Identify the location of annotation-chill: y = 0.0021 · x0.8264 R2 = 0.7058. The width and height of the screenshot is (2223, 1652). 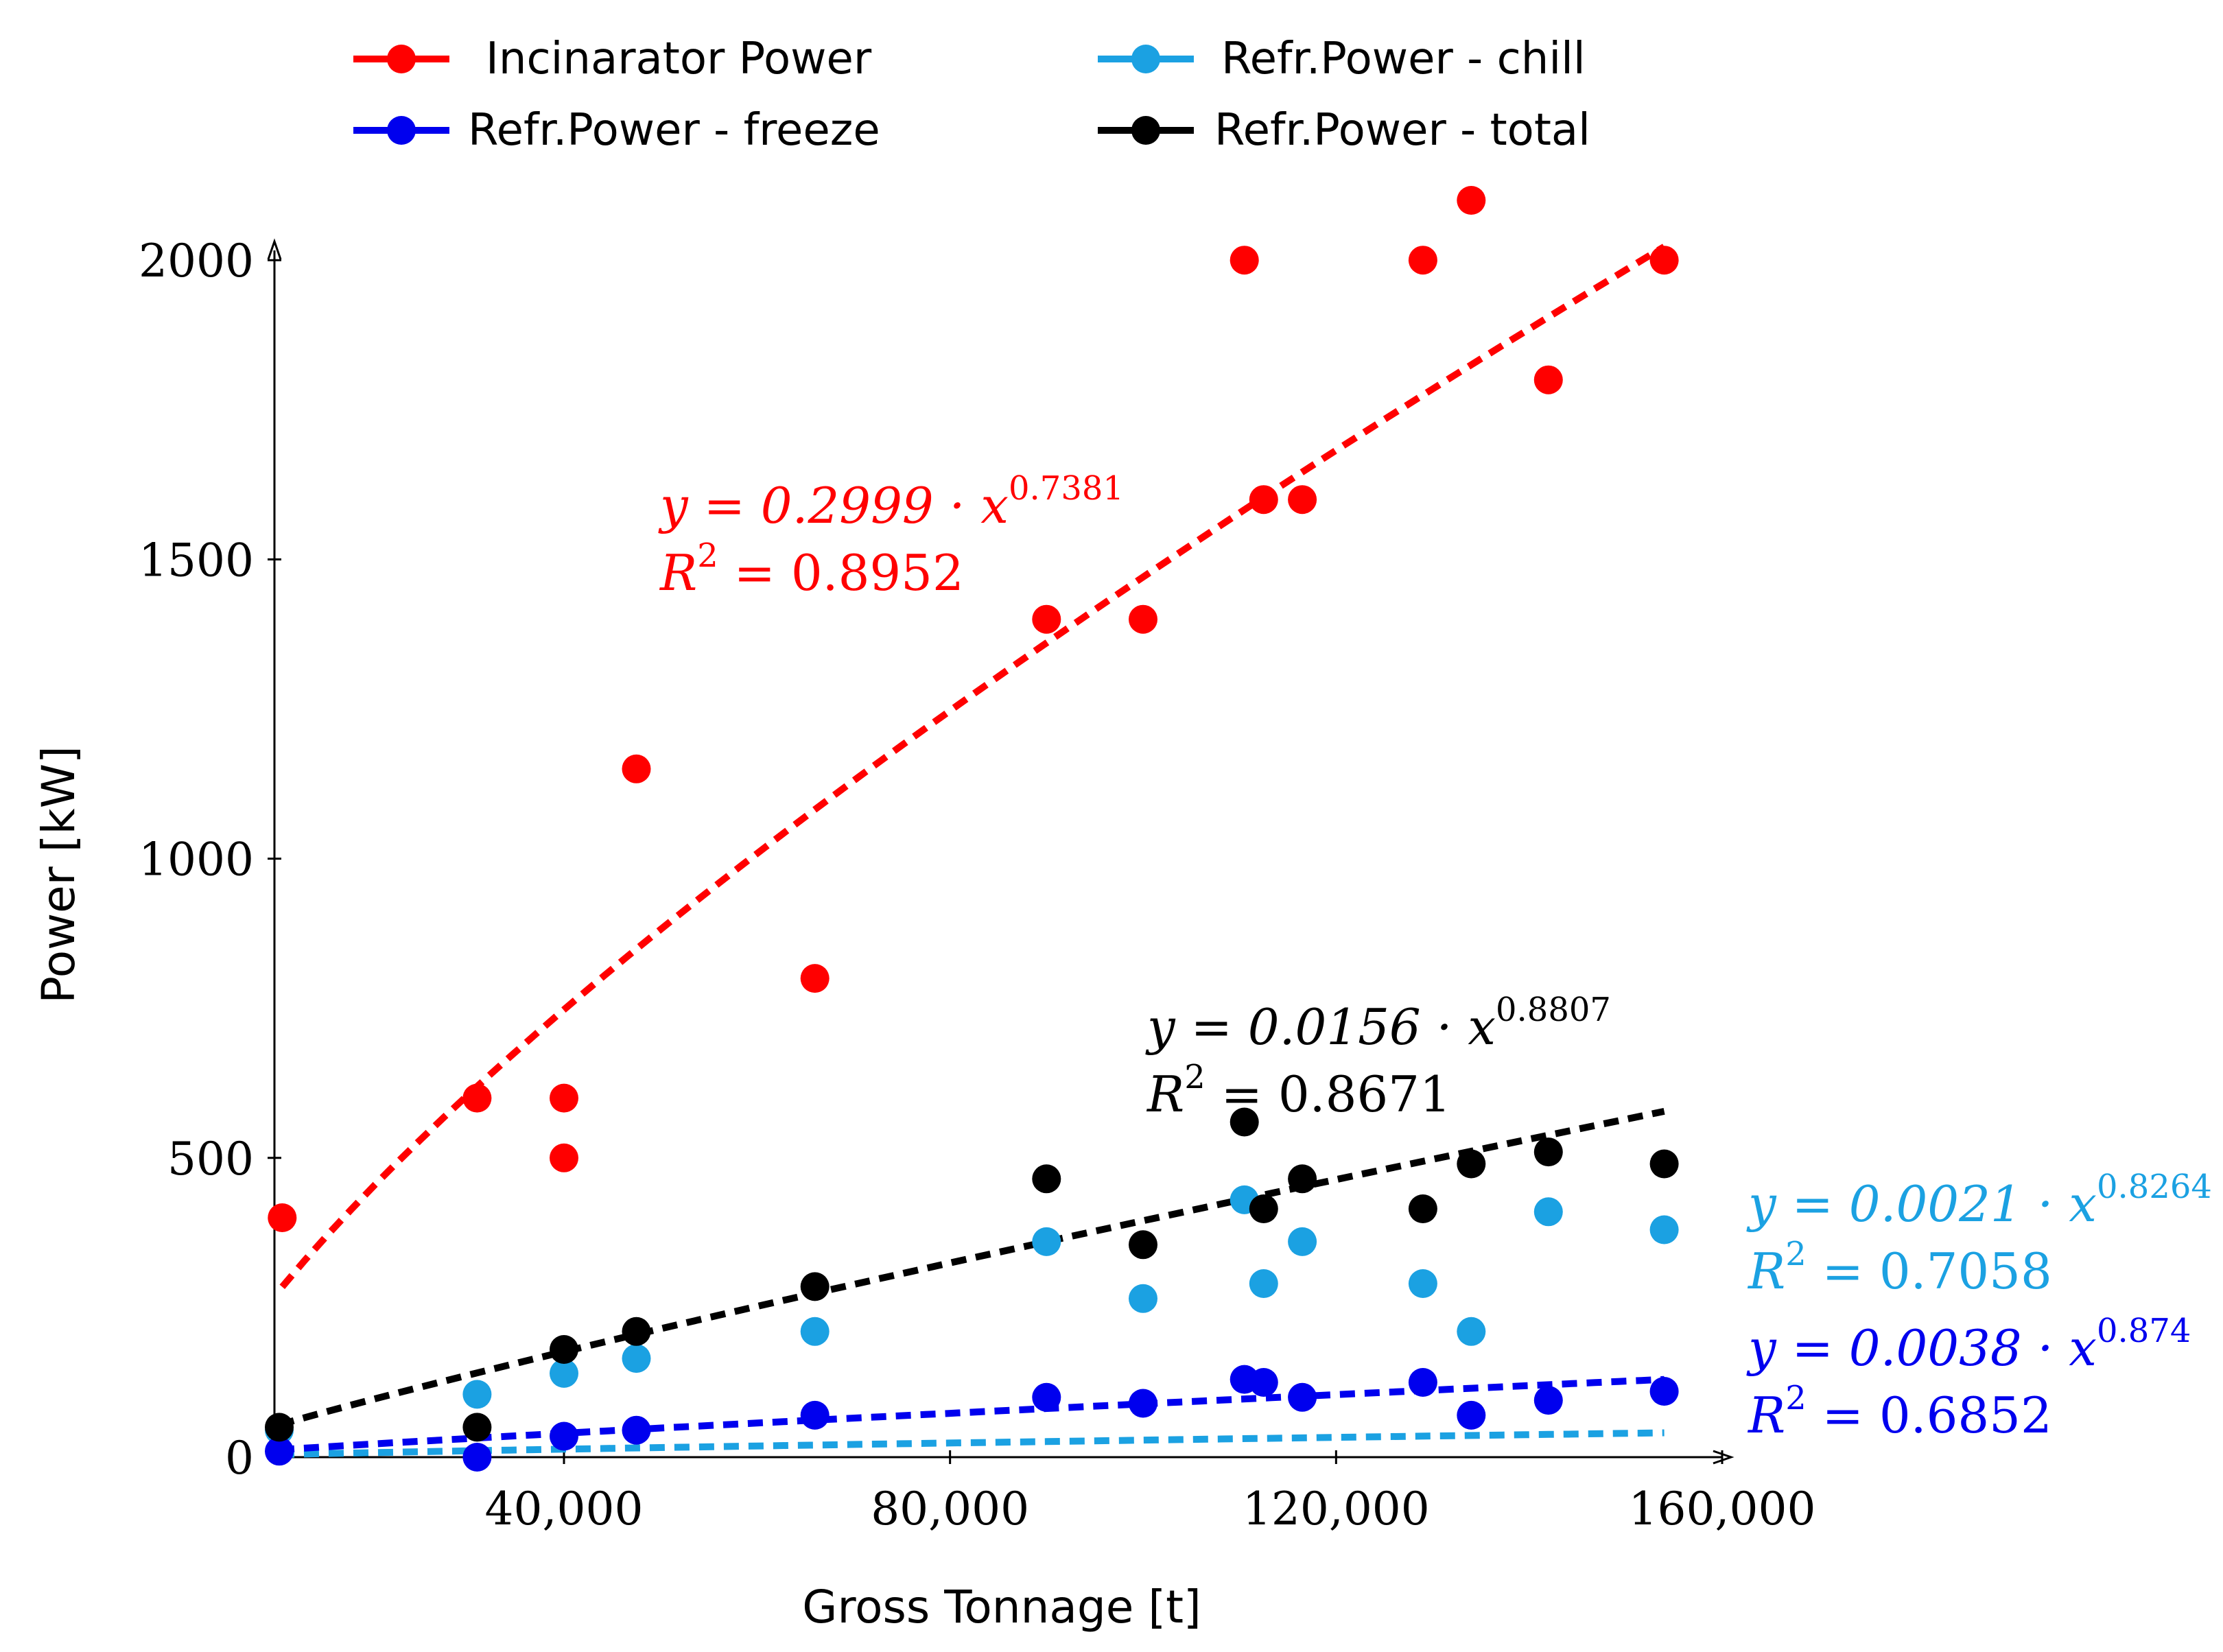
(1979, 1234).